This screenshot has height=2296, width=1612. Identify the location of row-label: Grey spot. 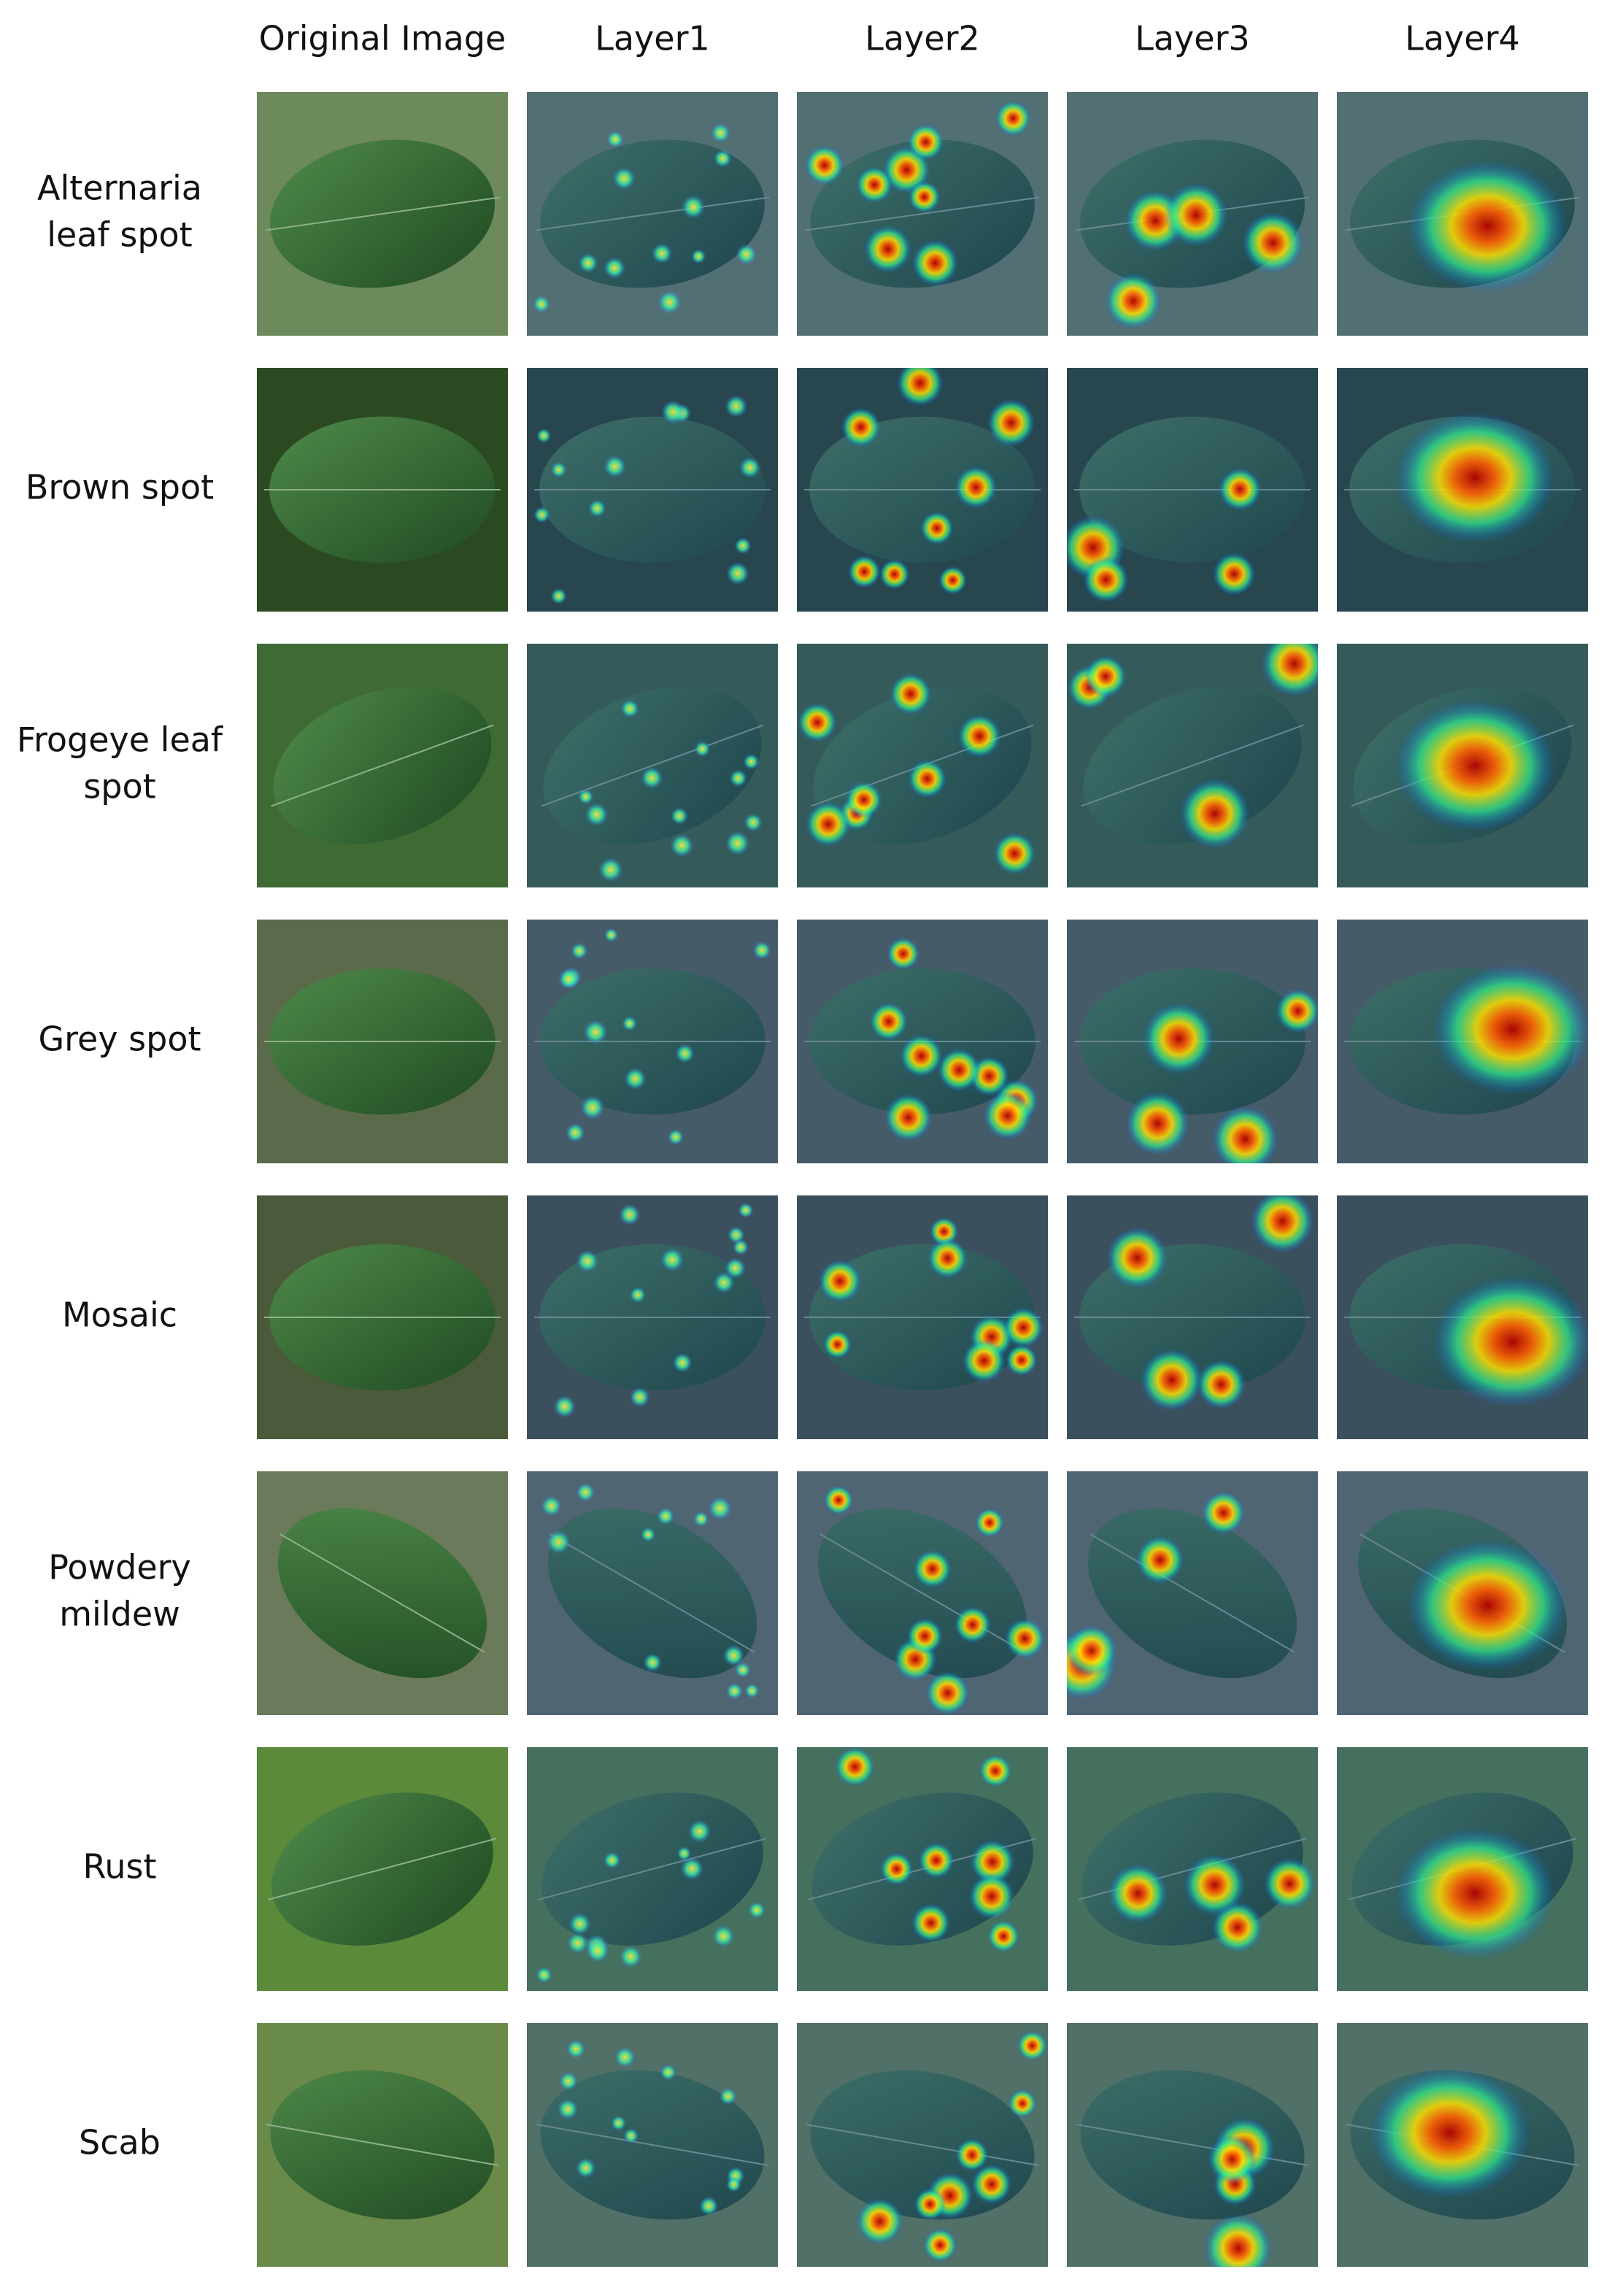
(120, 1039).